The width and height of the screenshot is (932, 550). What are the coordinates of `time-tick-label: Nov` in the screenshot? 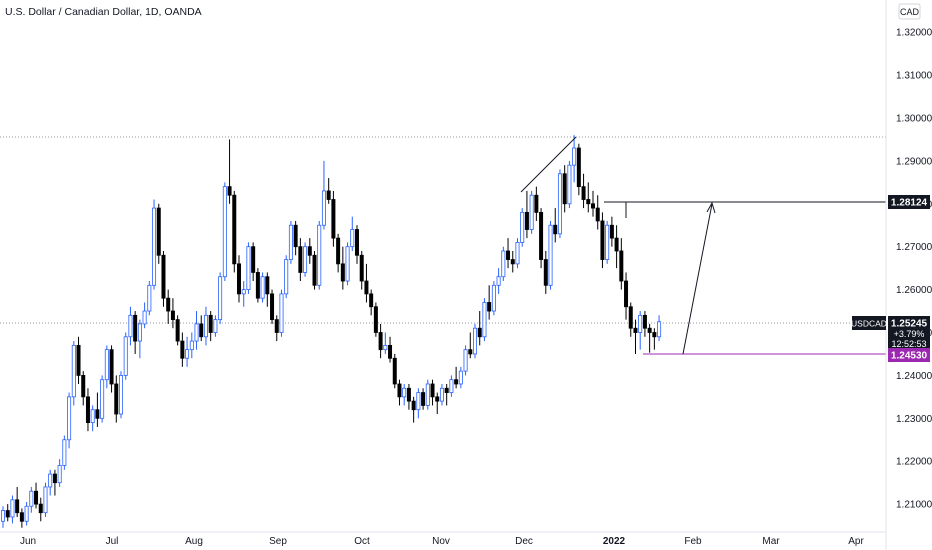 It's located at (441, 541).